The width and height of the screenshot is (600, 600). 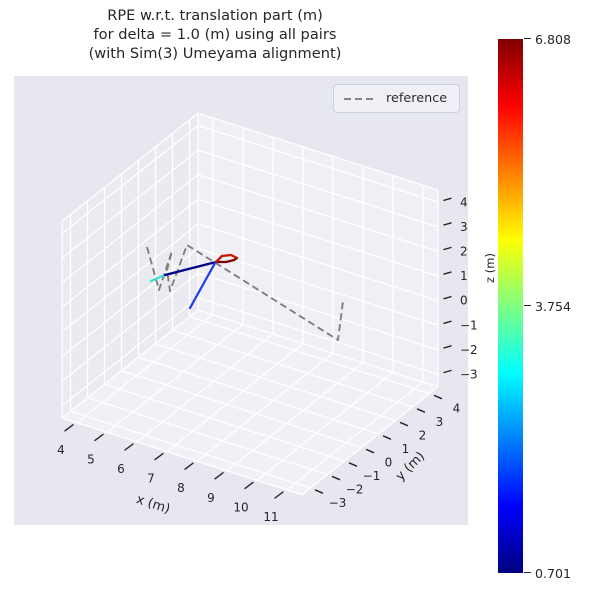 I want to click on legend-item-reference: reference, so click(x=417, y=98).